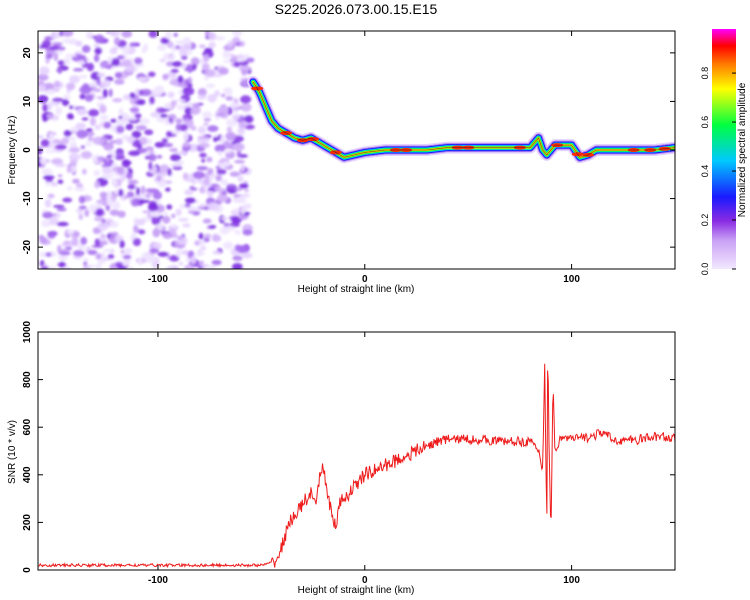 Image resolution: width=750 pixels, height=600 pixels. I want to click on y-tick-label: -10, so click(27, 198).